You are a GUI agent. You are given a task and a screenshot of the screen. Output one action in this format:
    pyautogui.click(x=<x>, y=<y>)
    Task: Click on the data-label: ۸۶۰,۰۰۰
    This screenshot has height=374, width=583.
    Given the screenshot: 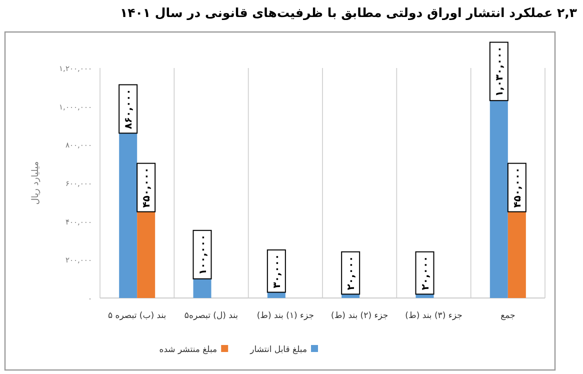 What is the action you would take?
    pyautogui.click(x=129, y=109)
    